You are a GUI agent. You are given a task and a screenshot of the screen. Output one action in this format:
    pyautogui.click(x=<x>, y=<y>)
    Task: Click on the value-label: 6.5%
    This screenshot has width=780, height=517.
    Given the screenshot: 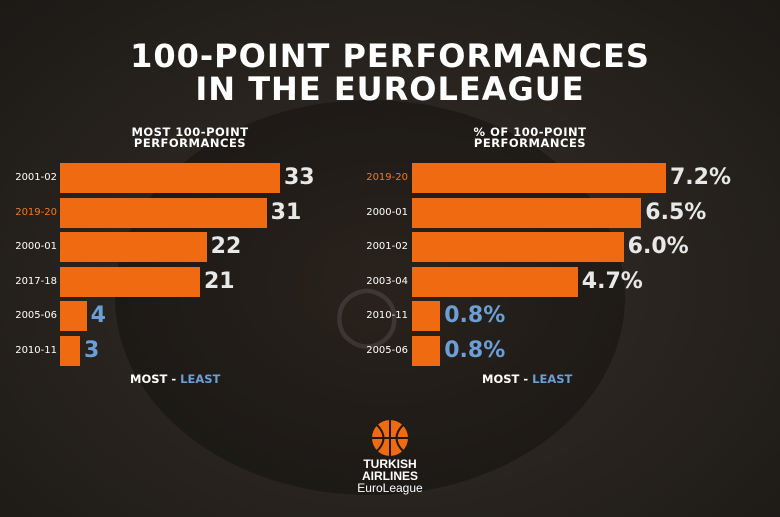 What is the action you would take?
    pyautogui.click(x=676, y=212)
    